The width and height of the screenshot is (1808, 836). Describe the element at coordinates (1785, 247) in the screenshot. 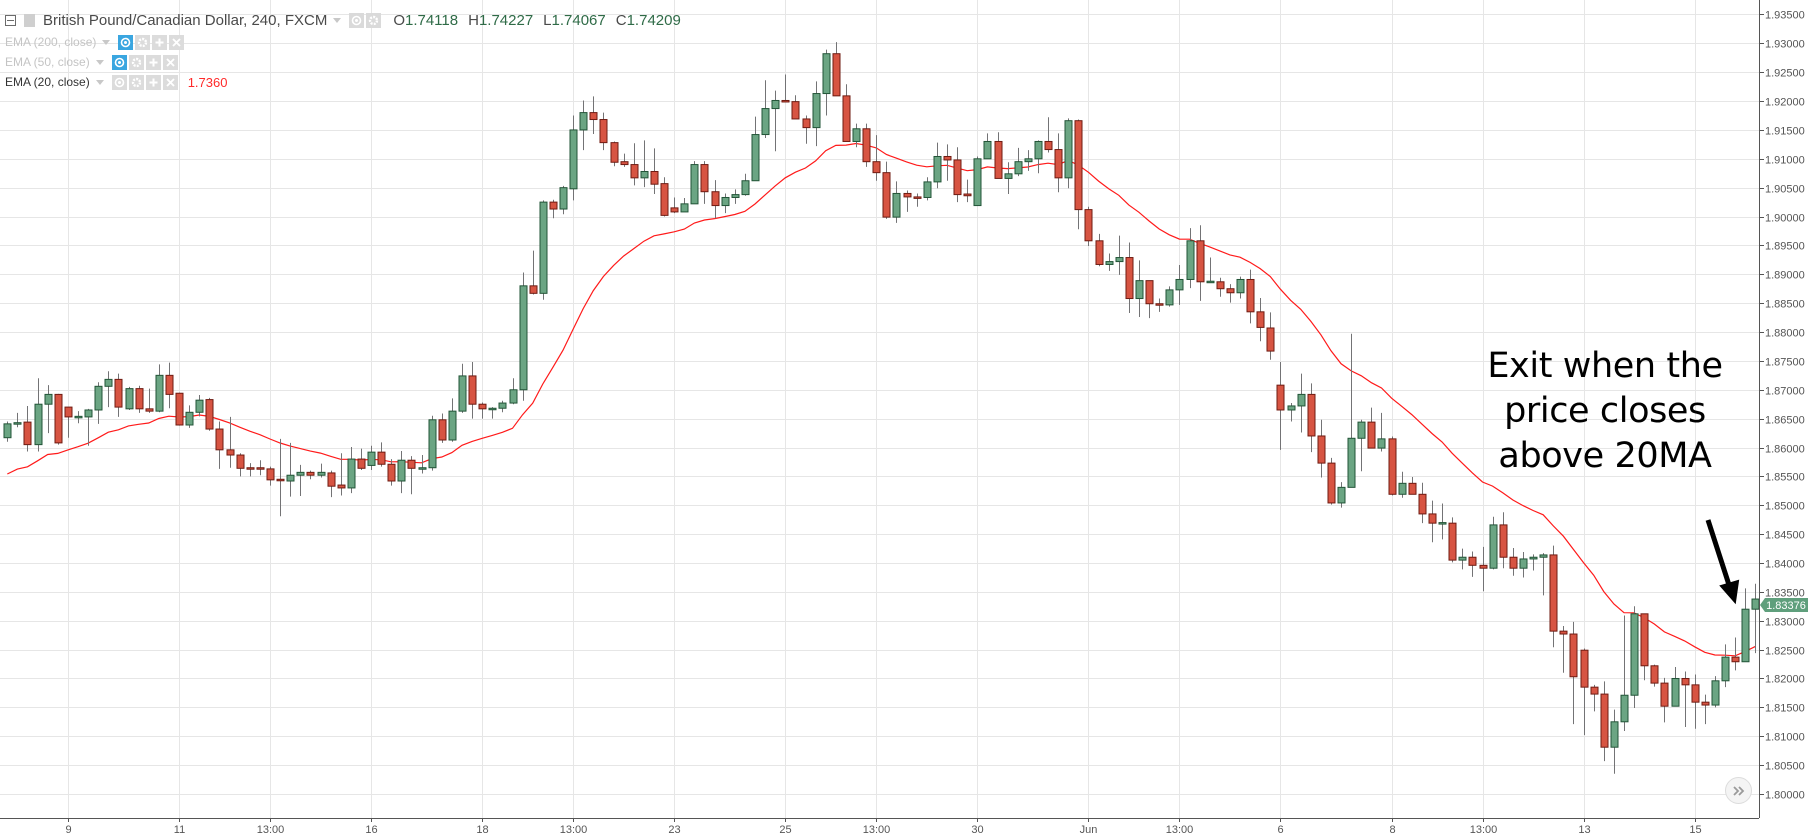

I see `y-tick-label: 1.89500` at that location.